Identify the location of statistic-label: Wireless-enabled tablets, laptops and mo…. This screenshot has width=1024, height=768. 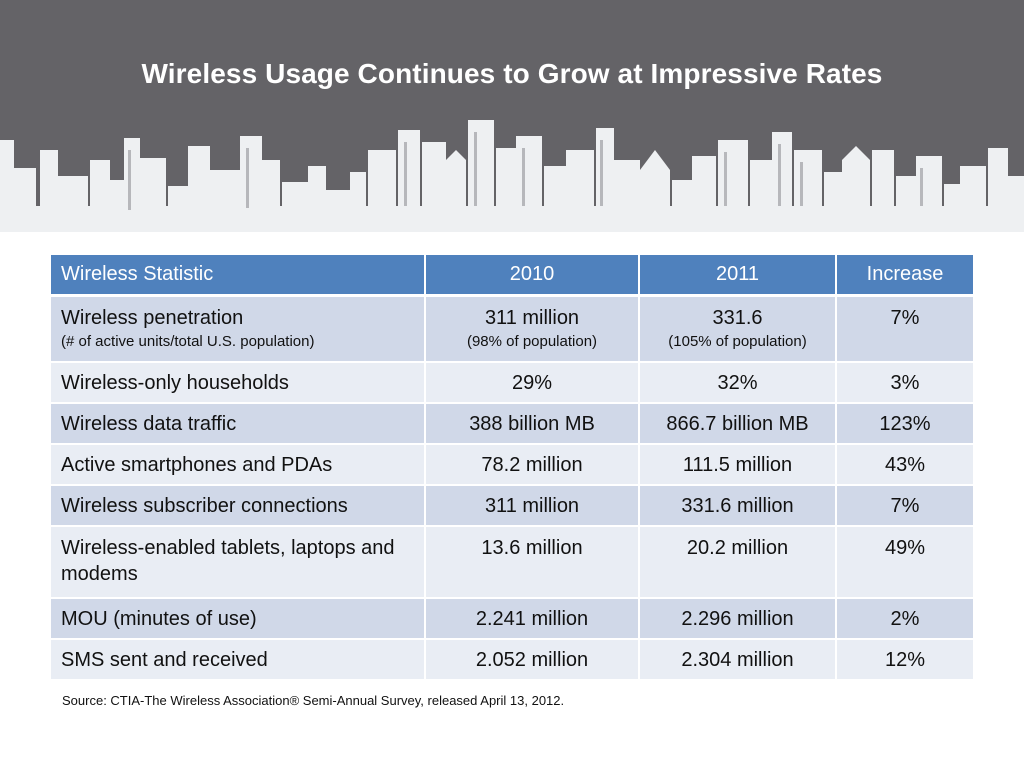
(238, 563).